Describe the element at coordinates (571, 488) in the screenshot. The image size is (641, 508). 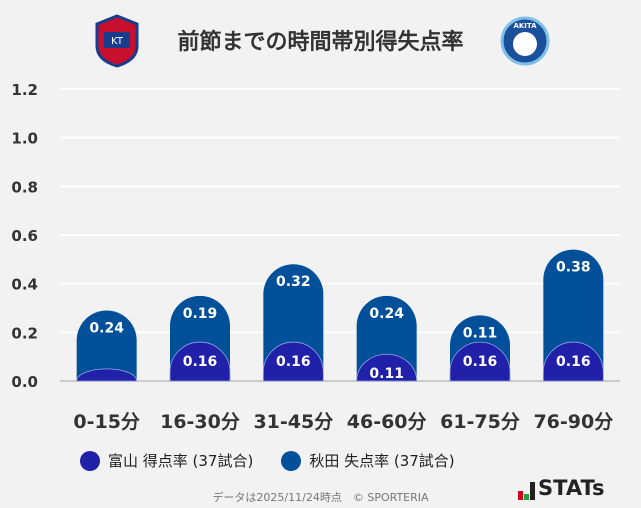
I see `stats-brand: STATs` at that location.